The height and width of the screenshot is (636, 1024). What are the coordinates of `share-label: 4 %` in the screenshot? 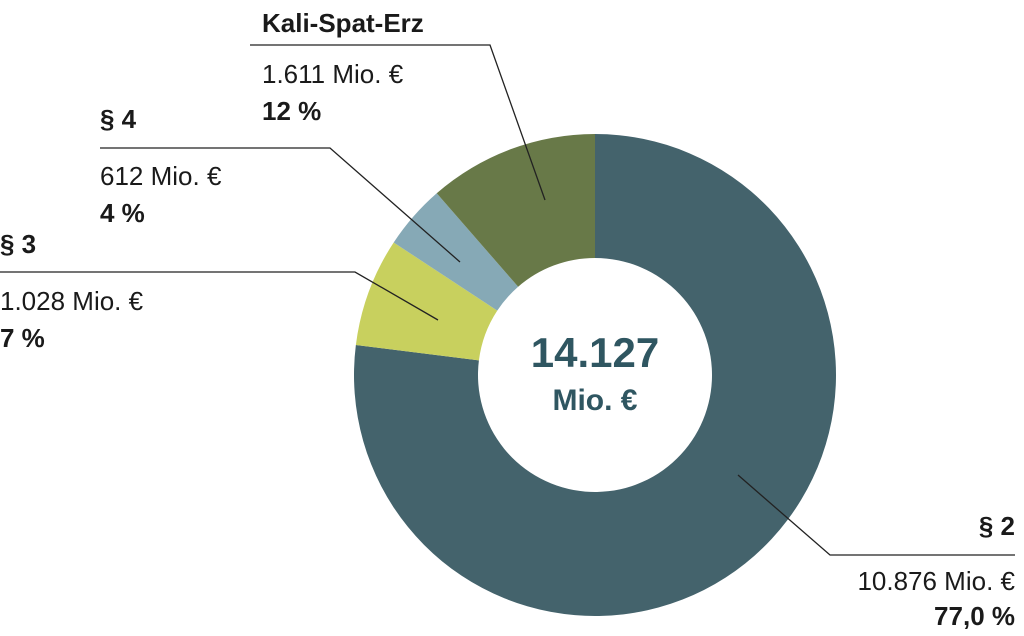 It's located at (122, 213).